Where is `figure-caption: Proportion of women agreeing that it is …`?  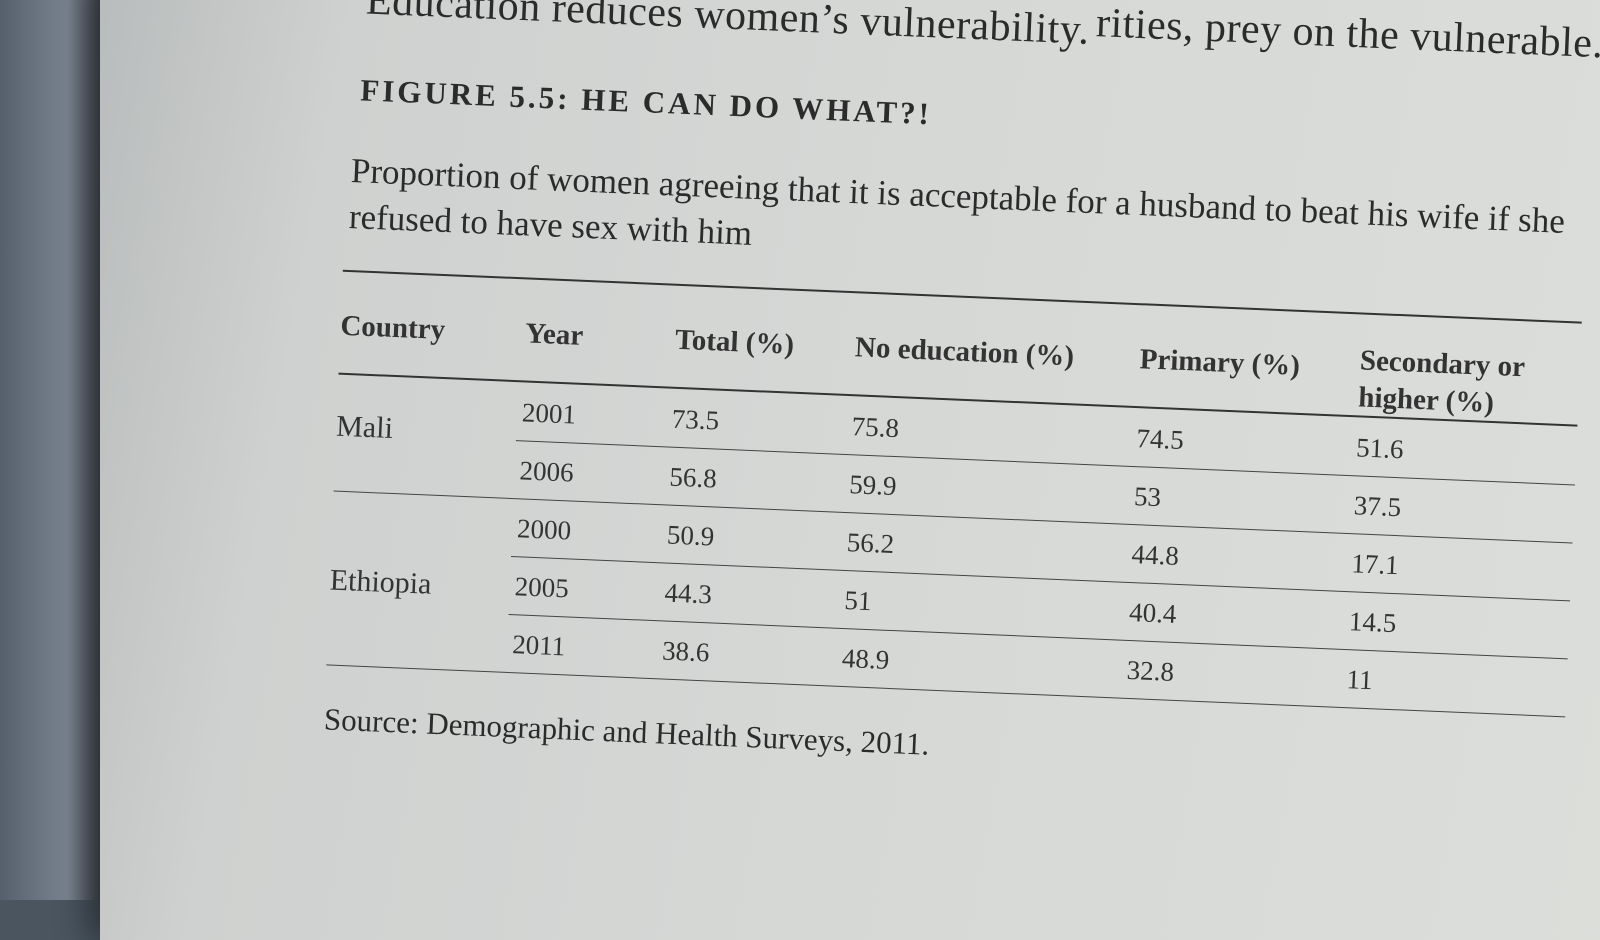 figure-caption: Proportion of women agreeing that it is … is located at coordinates (957, 202).